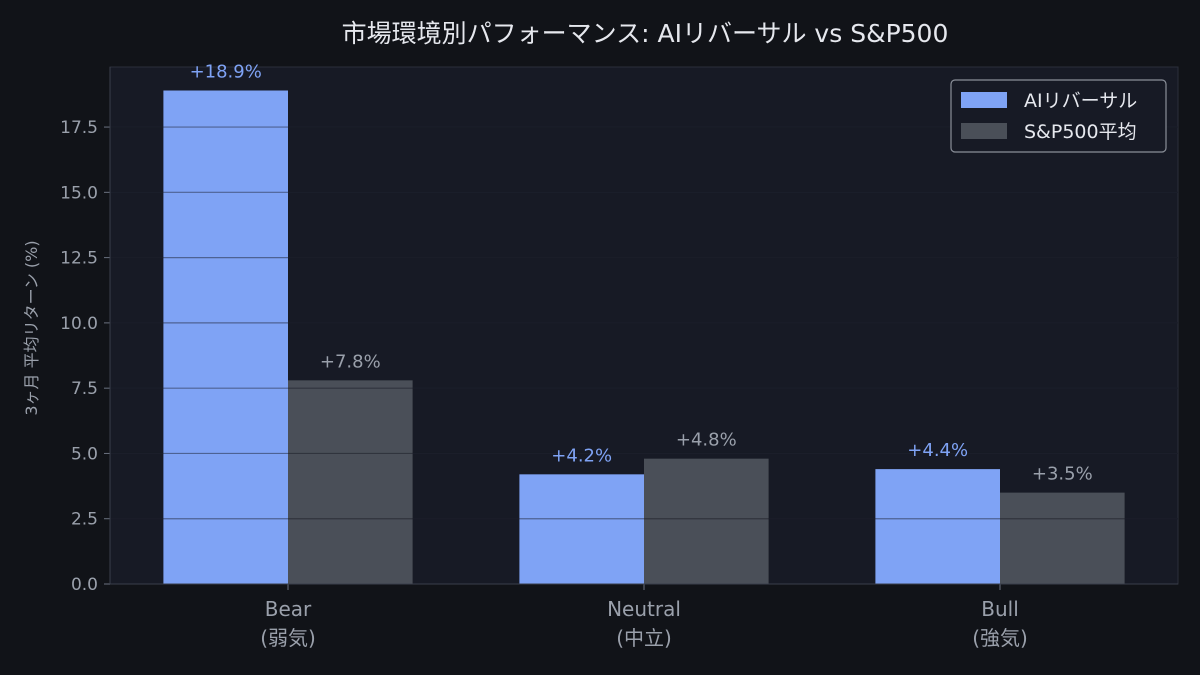  Describe the element at coordinates (706, 440) in the screenshot. I see `data-label: +4.8%` at that location.